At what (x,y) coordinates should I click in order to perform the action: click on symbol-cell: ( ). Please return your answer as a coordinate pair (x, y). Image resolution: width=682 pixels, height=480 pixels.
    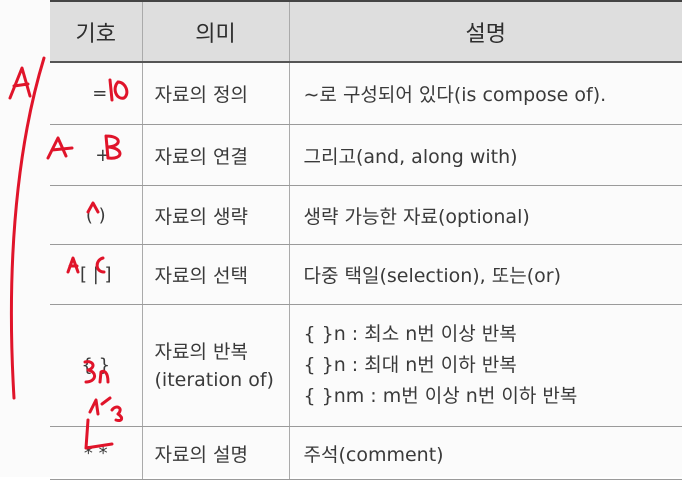
    Looking at the image, I should click on (96, 215).